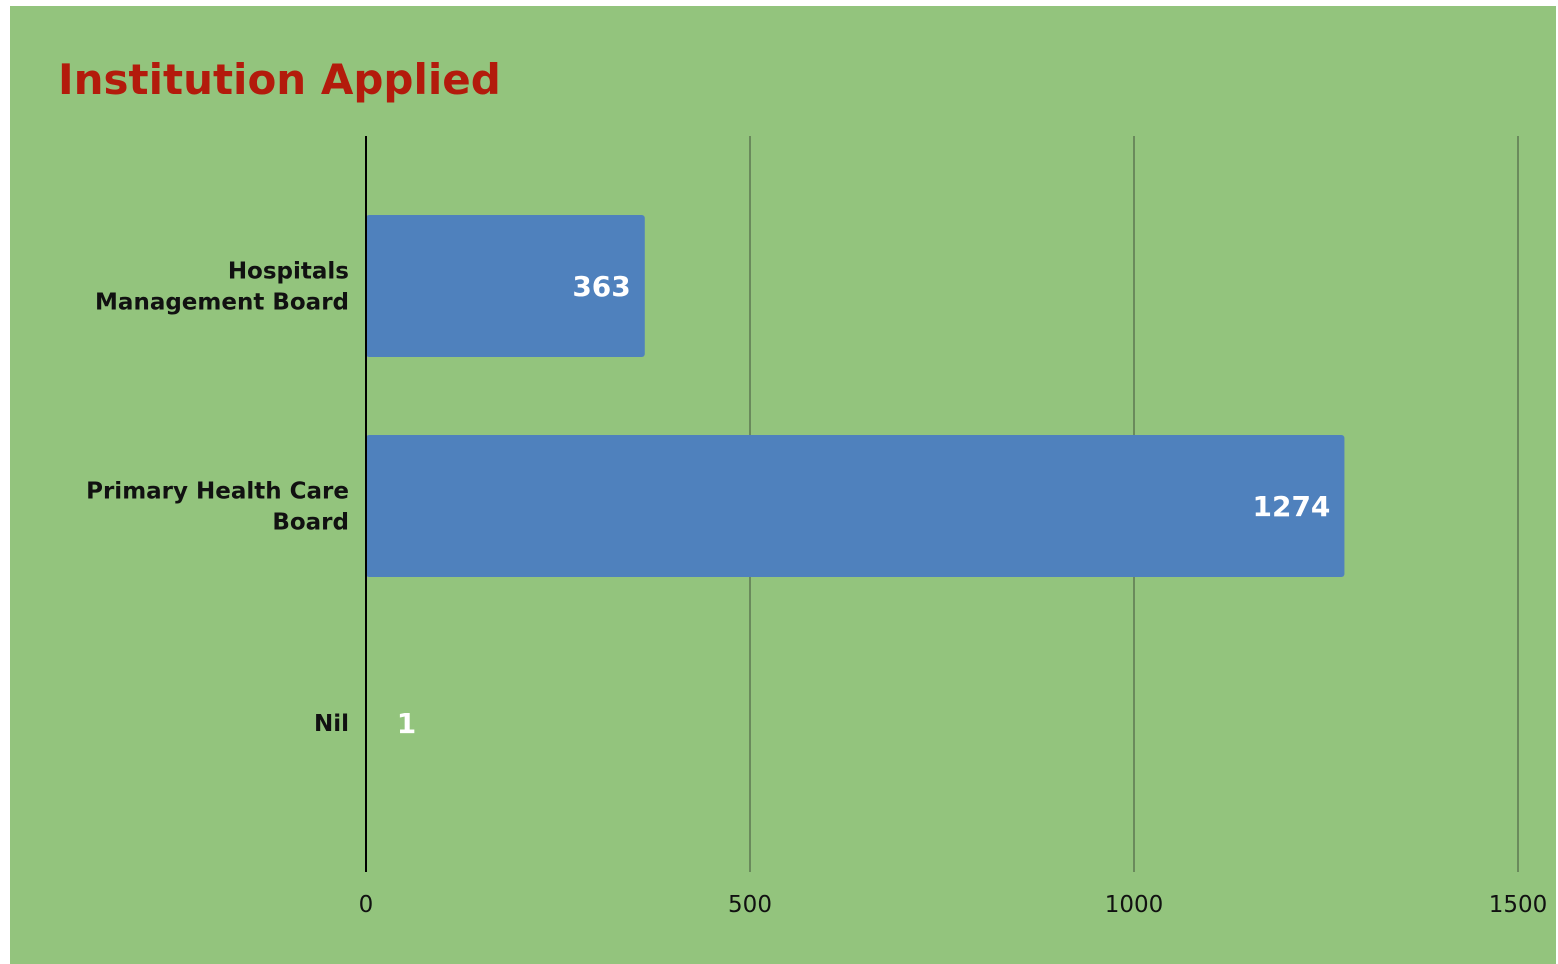 The image size is (1558, 964). I want to click on chart-title: Institution Applied, so click(279, 79).